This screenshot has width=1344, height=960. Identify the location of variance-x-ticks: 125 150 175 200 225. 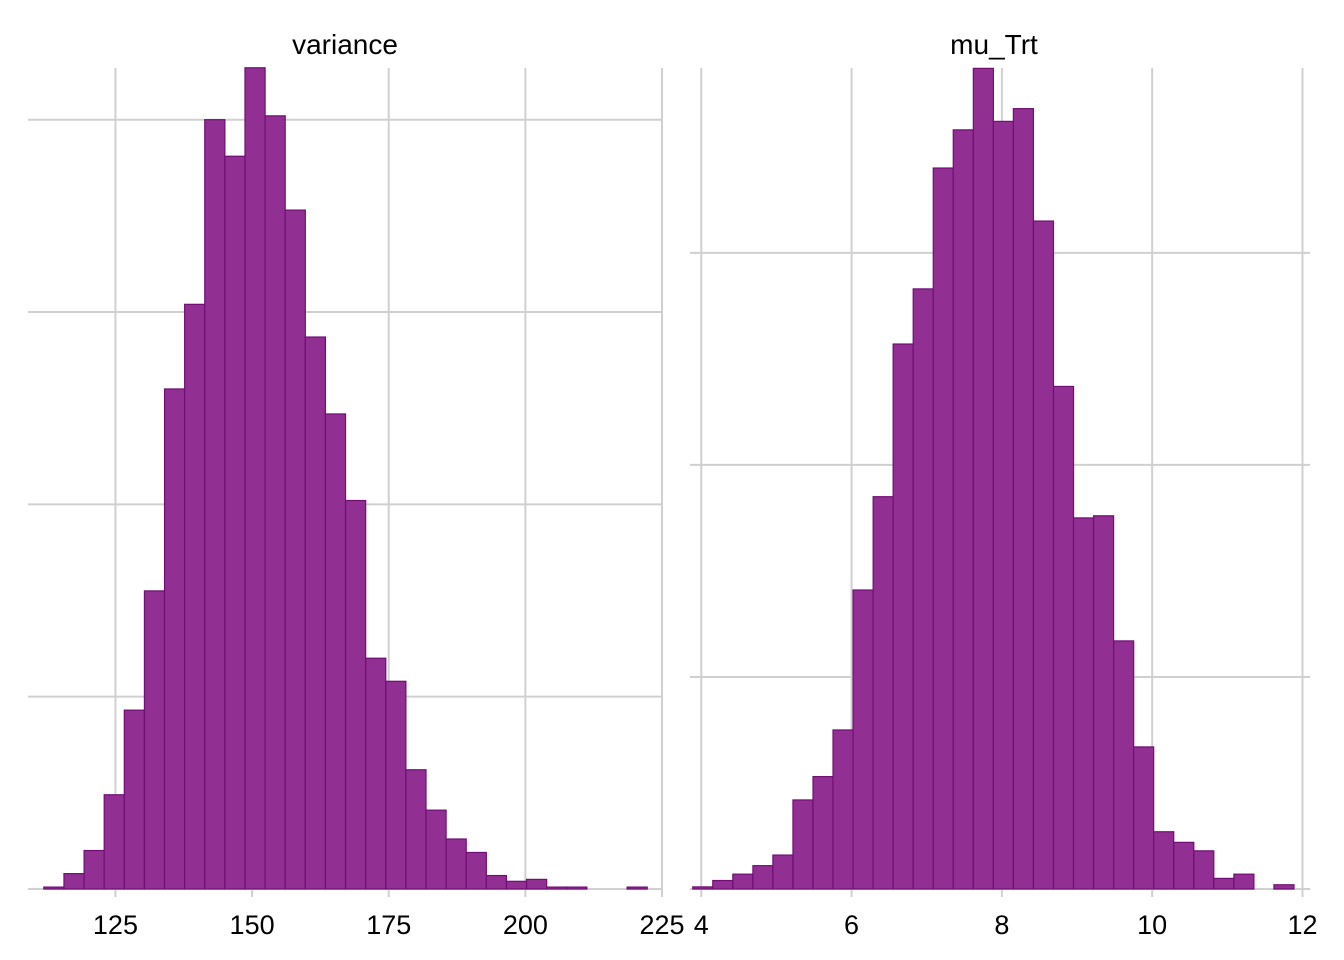
(389, 925).